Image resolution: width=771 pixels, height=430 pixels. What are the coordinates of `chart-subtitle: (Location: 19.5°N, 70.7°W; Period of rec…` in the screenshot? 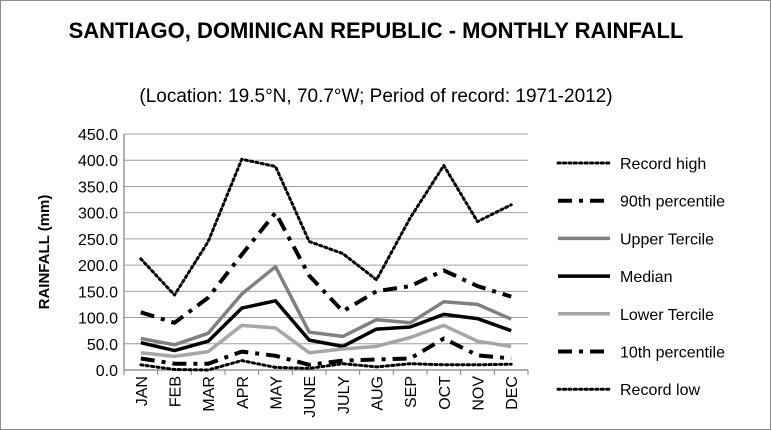 It's located at (376, 96).